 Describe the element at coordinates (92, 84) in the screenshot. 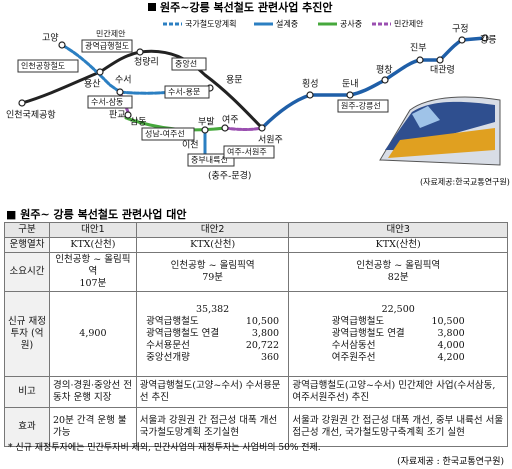

I see `station-label: 용산` at that location.